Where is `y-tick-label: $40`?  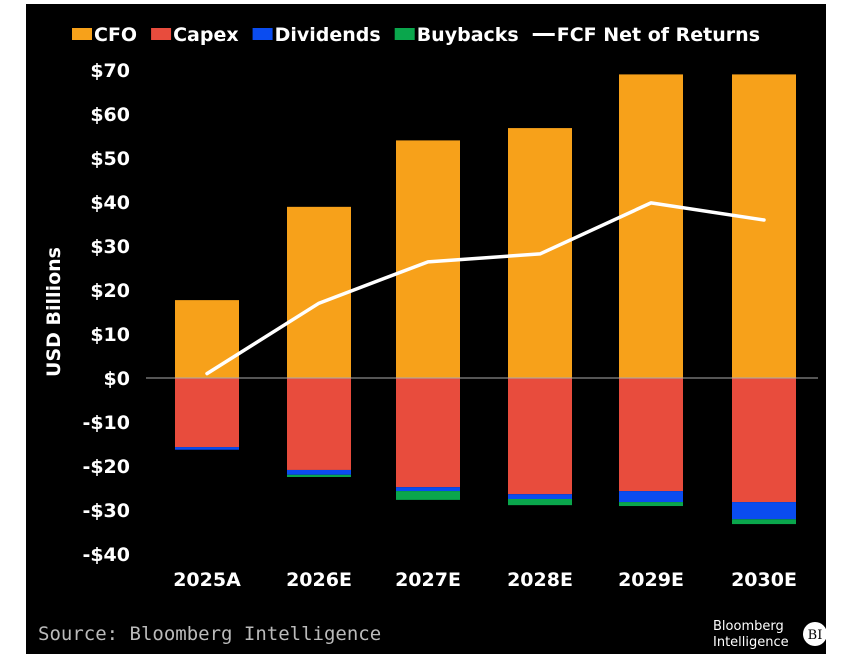
y-tick-label: $40 is located at coordinates (110, 203).